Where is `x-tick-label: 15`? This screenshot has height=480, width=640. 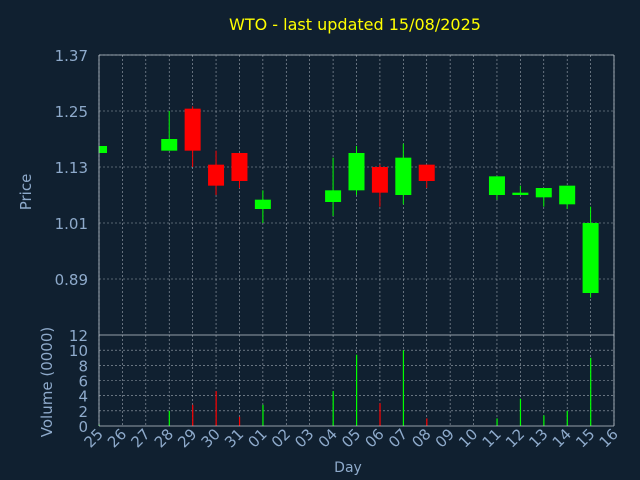 x-tick-label: 15 is located at coordinates (585, 438).